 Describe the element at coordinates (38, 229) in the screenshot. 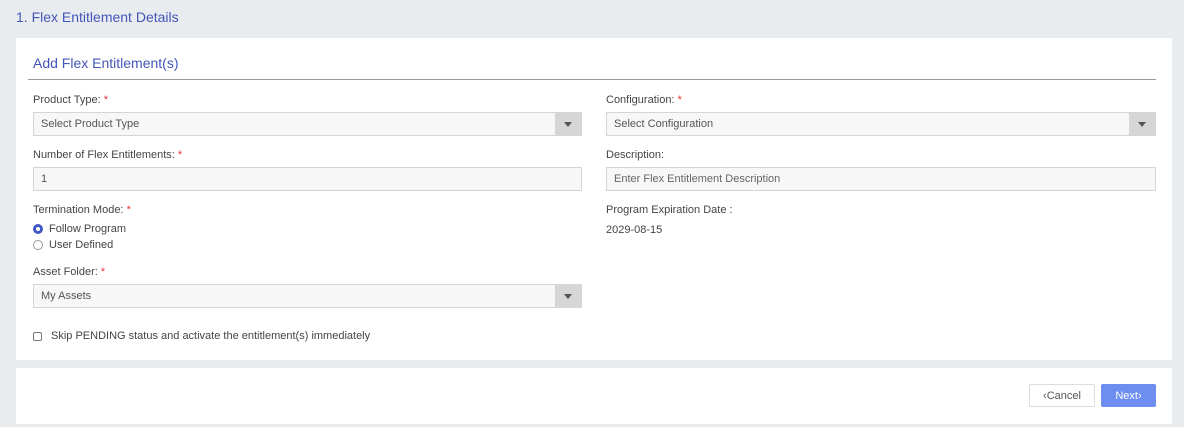

I see `radio-selected-icon` at that location.